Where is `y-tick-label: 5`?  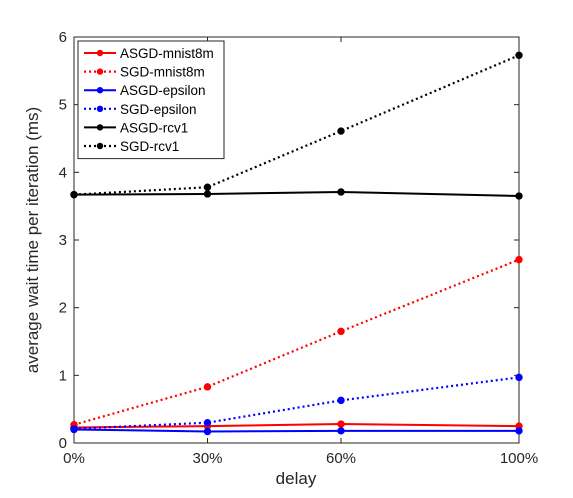 y-tick-label: 5 is located at coordinates (63, 105).